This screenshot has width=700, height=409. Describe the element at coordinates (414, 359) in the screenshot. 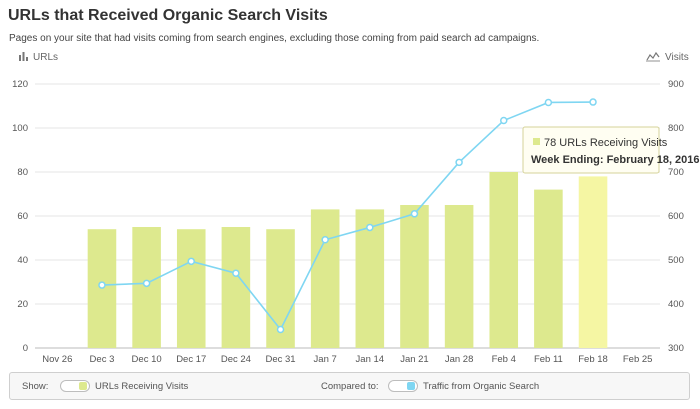

I see `x-tick-label: Jan 21` at that location.